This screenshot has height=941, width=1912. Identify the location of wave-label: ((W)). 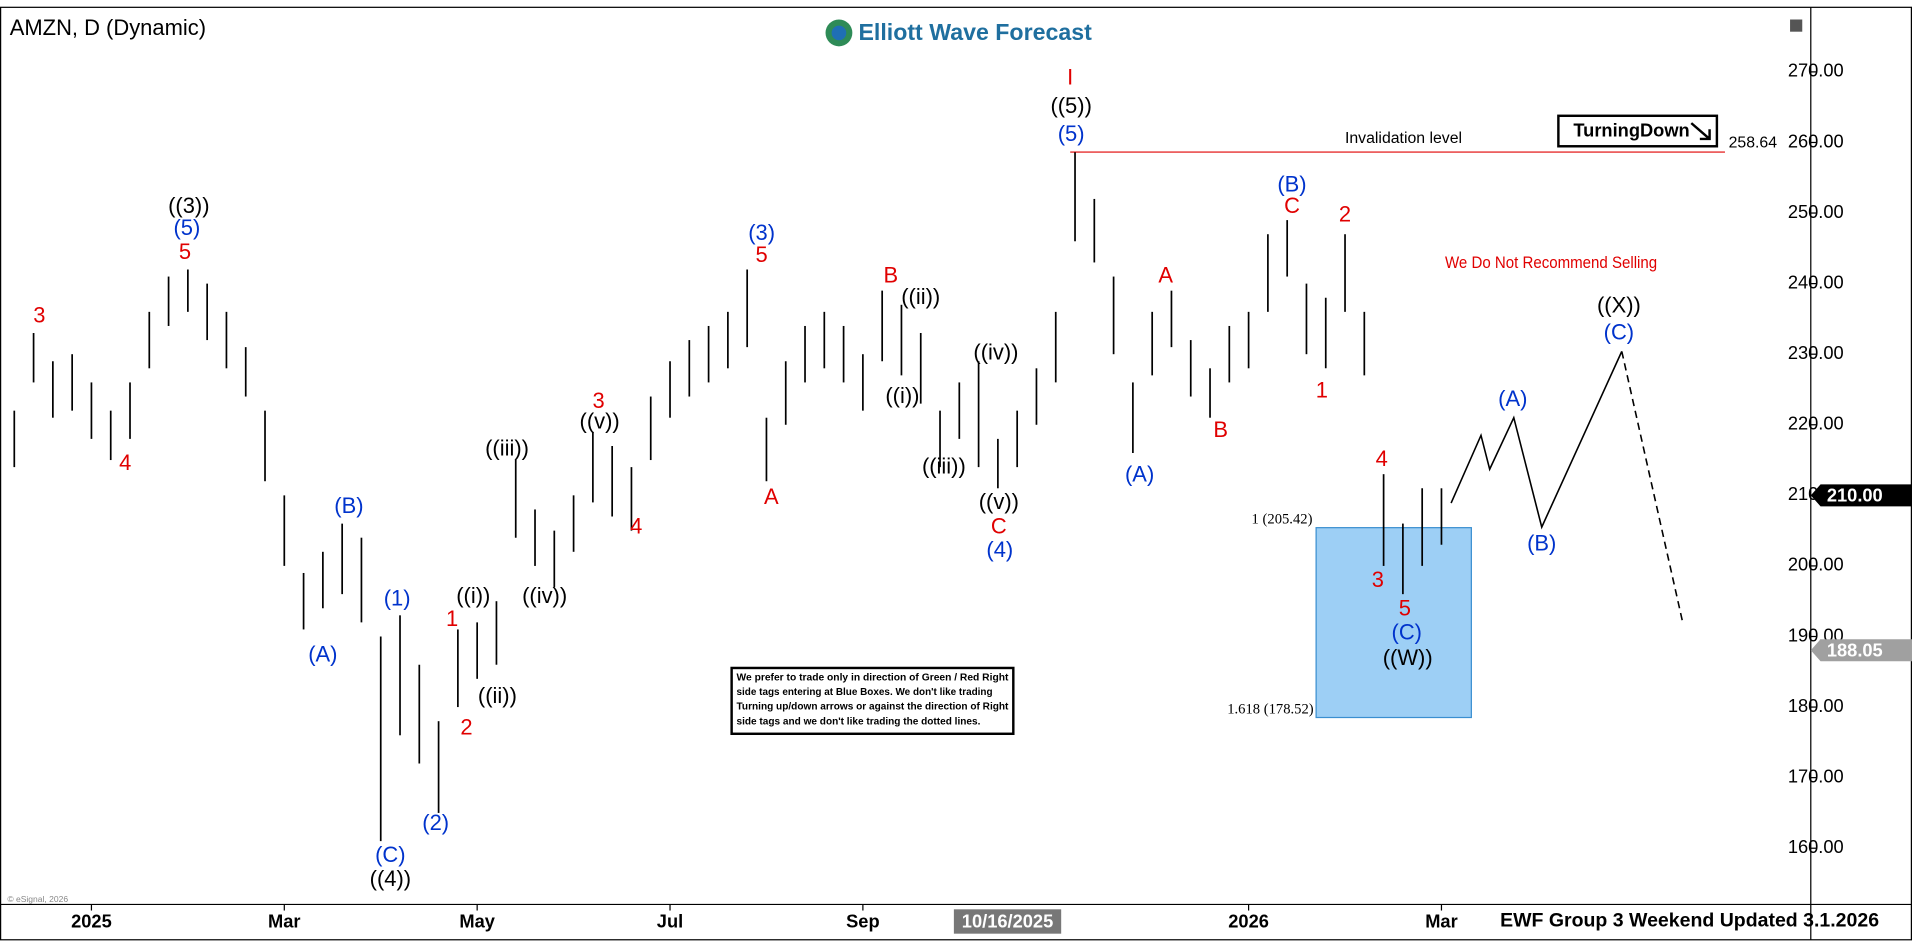
(1408, 657).